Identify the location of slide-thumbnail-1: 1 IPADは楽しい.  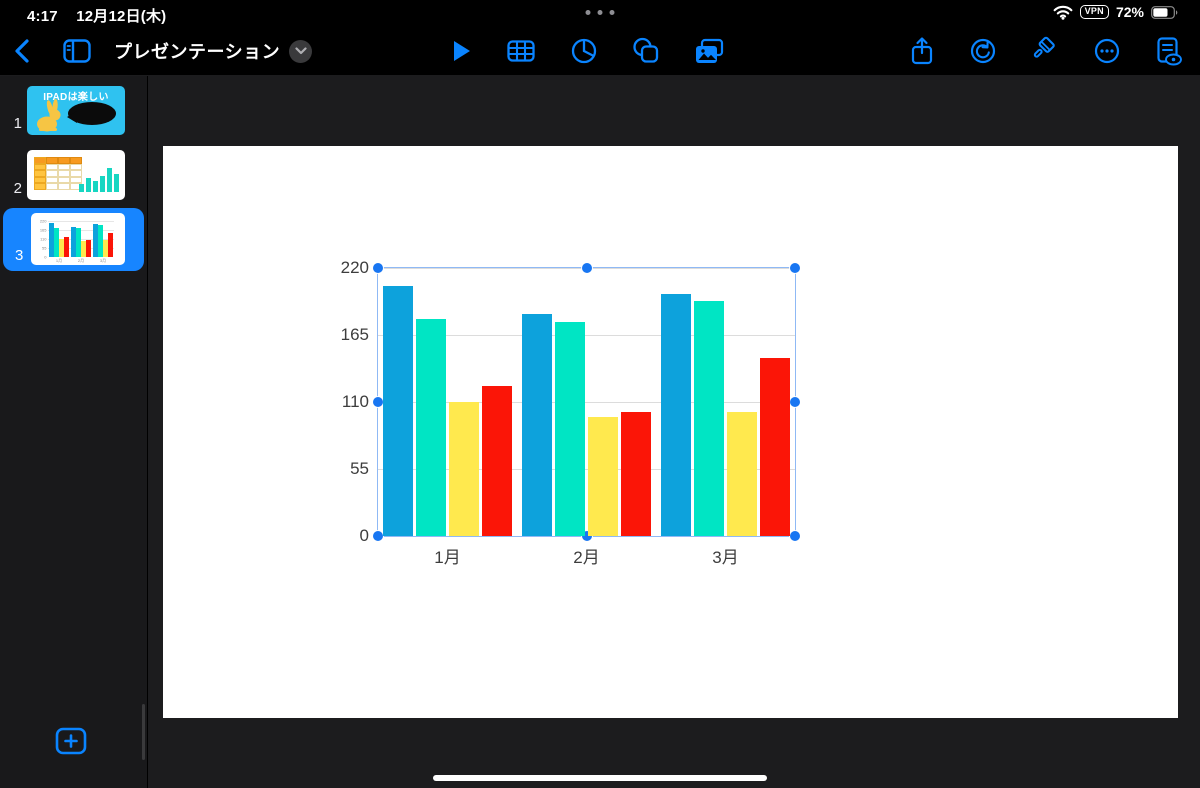
(62, 110).